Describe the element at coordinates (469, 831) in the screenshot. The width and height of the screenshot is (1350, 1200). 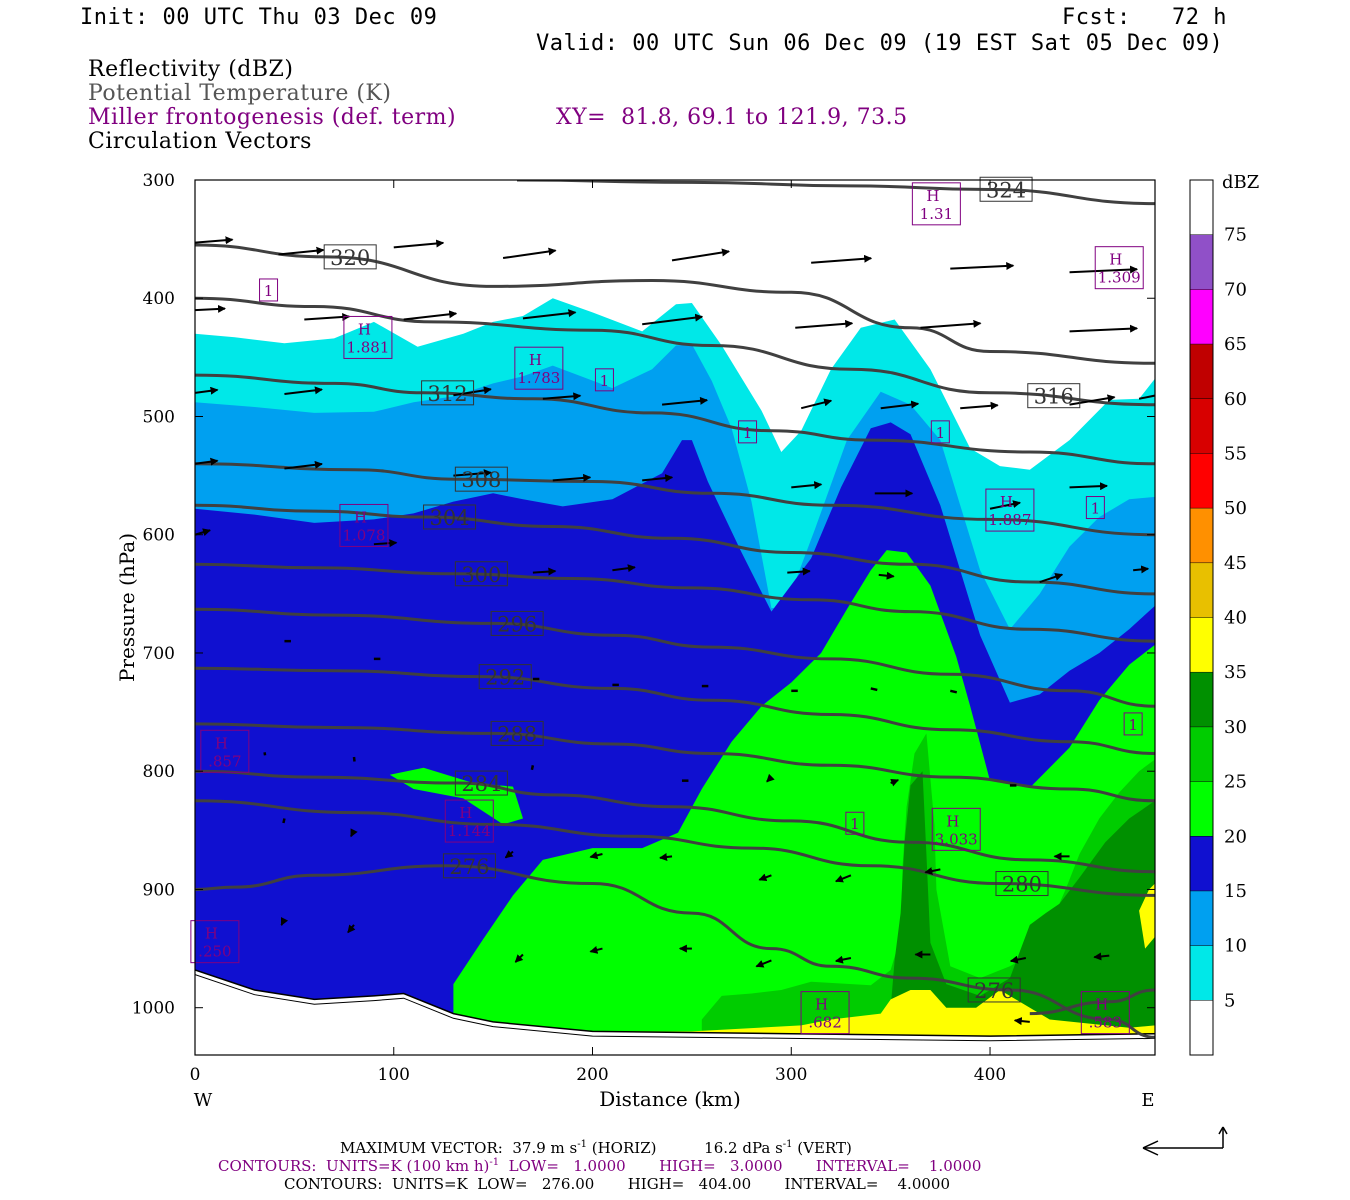
I see `extremum-value: 1.144` at that location.